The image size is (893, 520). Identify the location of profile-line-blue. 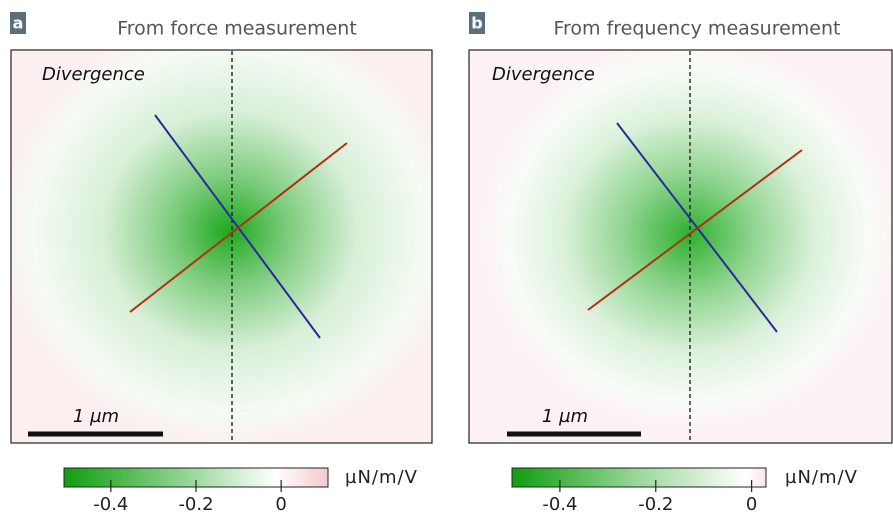
(237, 226).